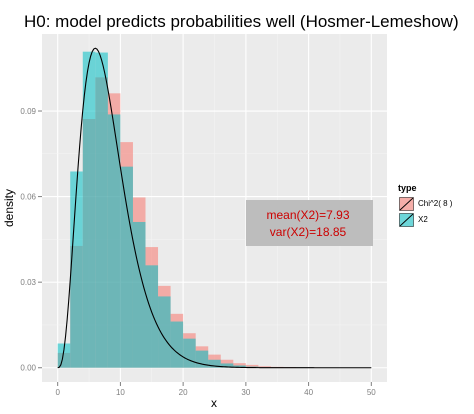 The height and width of the screenshot is (414, 474). What do you see at coordinates (120, 392) in the screenshot?
I see `x-tick-label: 10` at bounding box center [120, 392].